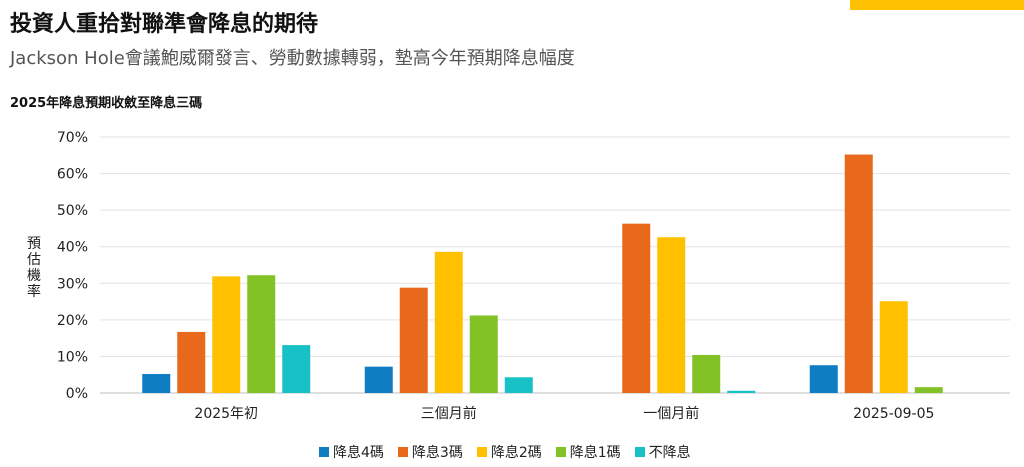  What do you see at coordinates (516, 453) in the screenshot?
I see `legend-label: 降息2碼` at bounding box center [516, 453].